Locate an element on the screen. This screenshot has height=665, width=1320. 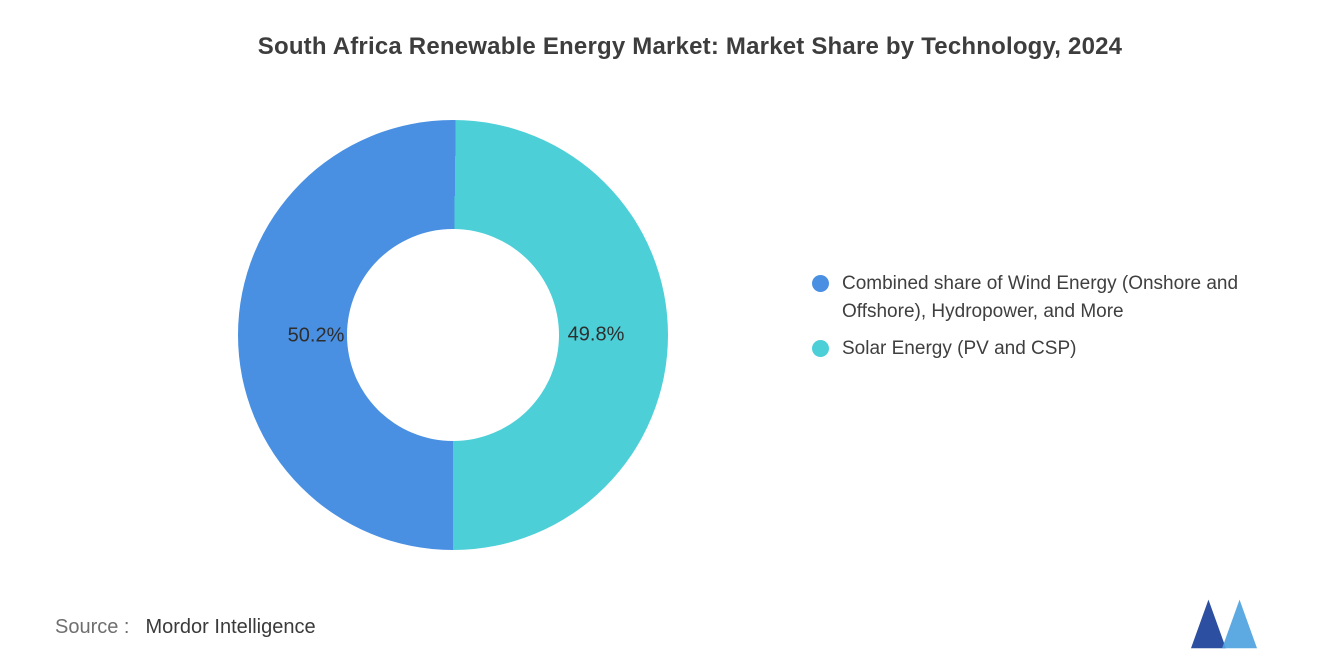
source-line: Source : Mordor Intelligence is located at coordinates (185, 627).